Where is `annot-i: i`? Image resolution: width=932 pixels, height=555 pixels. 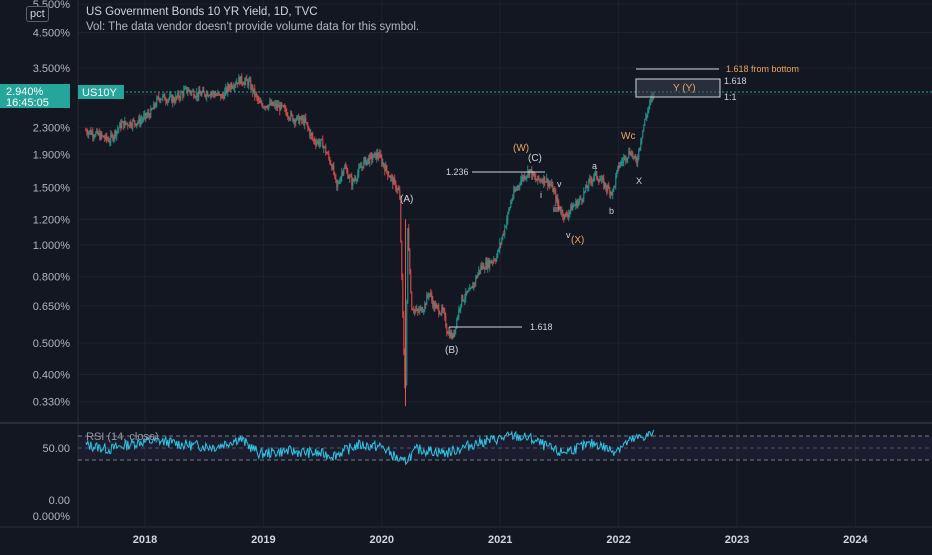
annot-i: i is located at coordinates (541, 195).